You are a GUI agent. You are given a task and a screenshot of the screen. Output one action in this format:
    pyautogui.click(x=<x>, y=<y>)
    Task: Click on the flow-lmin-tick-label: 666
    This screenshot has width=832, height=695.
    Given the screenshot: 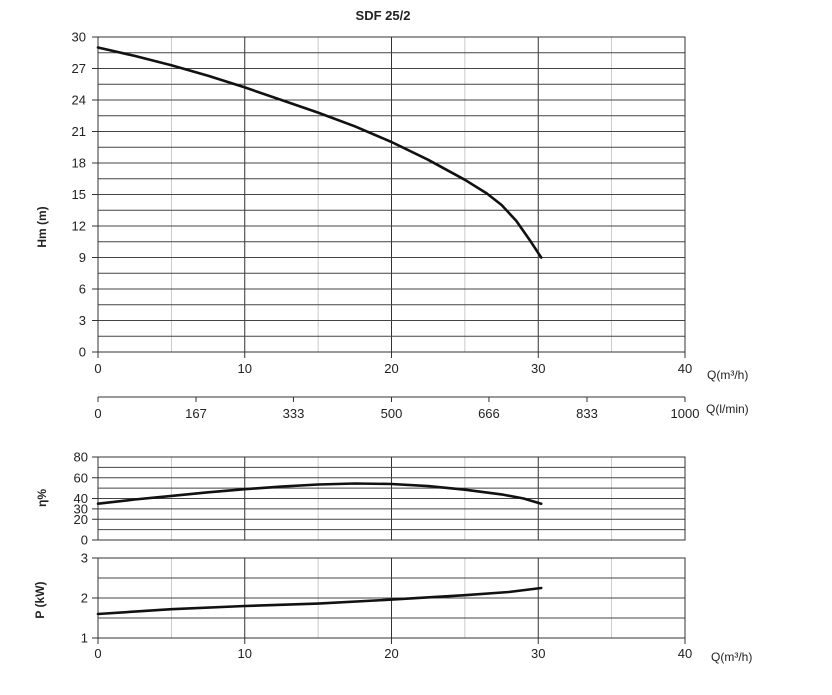 What is the action you would take?
    pyautogui.click(x=489, y=413)
    